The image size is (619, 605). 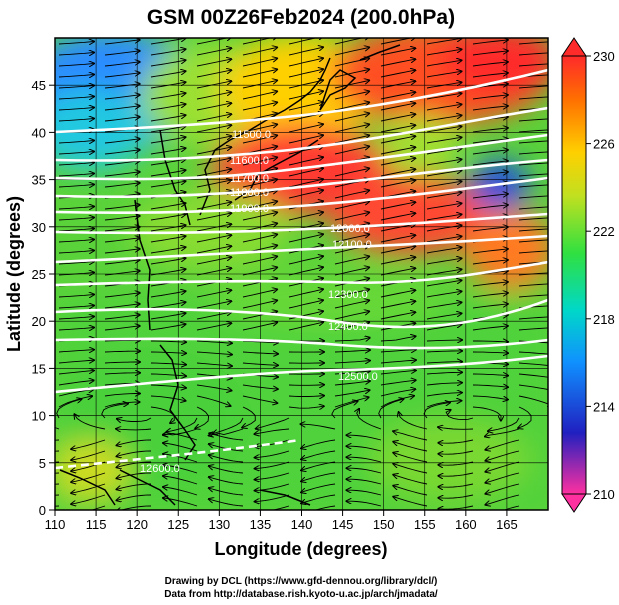 What do you see at coordinates (219, 524) in the screenshot?
I see `x-tick-label: 130` at bounding box center [219, 524].